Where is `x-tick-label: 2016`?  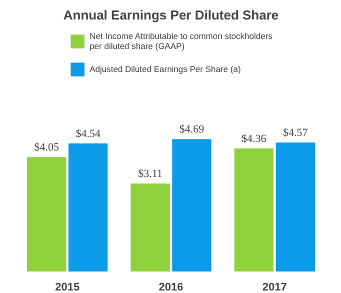 x-tick-label: 2016 is located at coordinates (171, 287).